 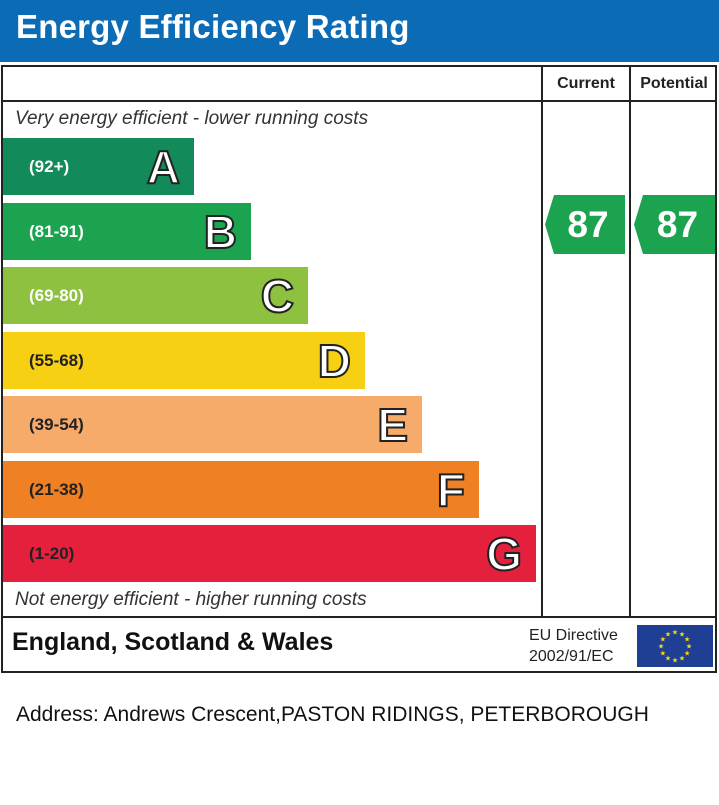 I want to click on band-f: (21-38) F, so click(x=241, y=489).